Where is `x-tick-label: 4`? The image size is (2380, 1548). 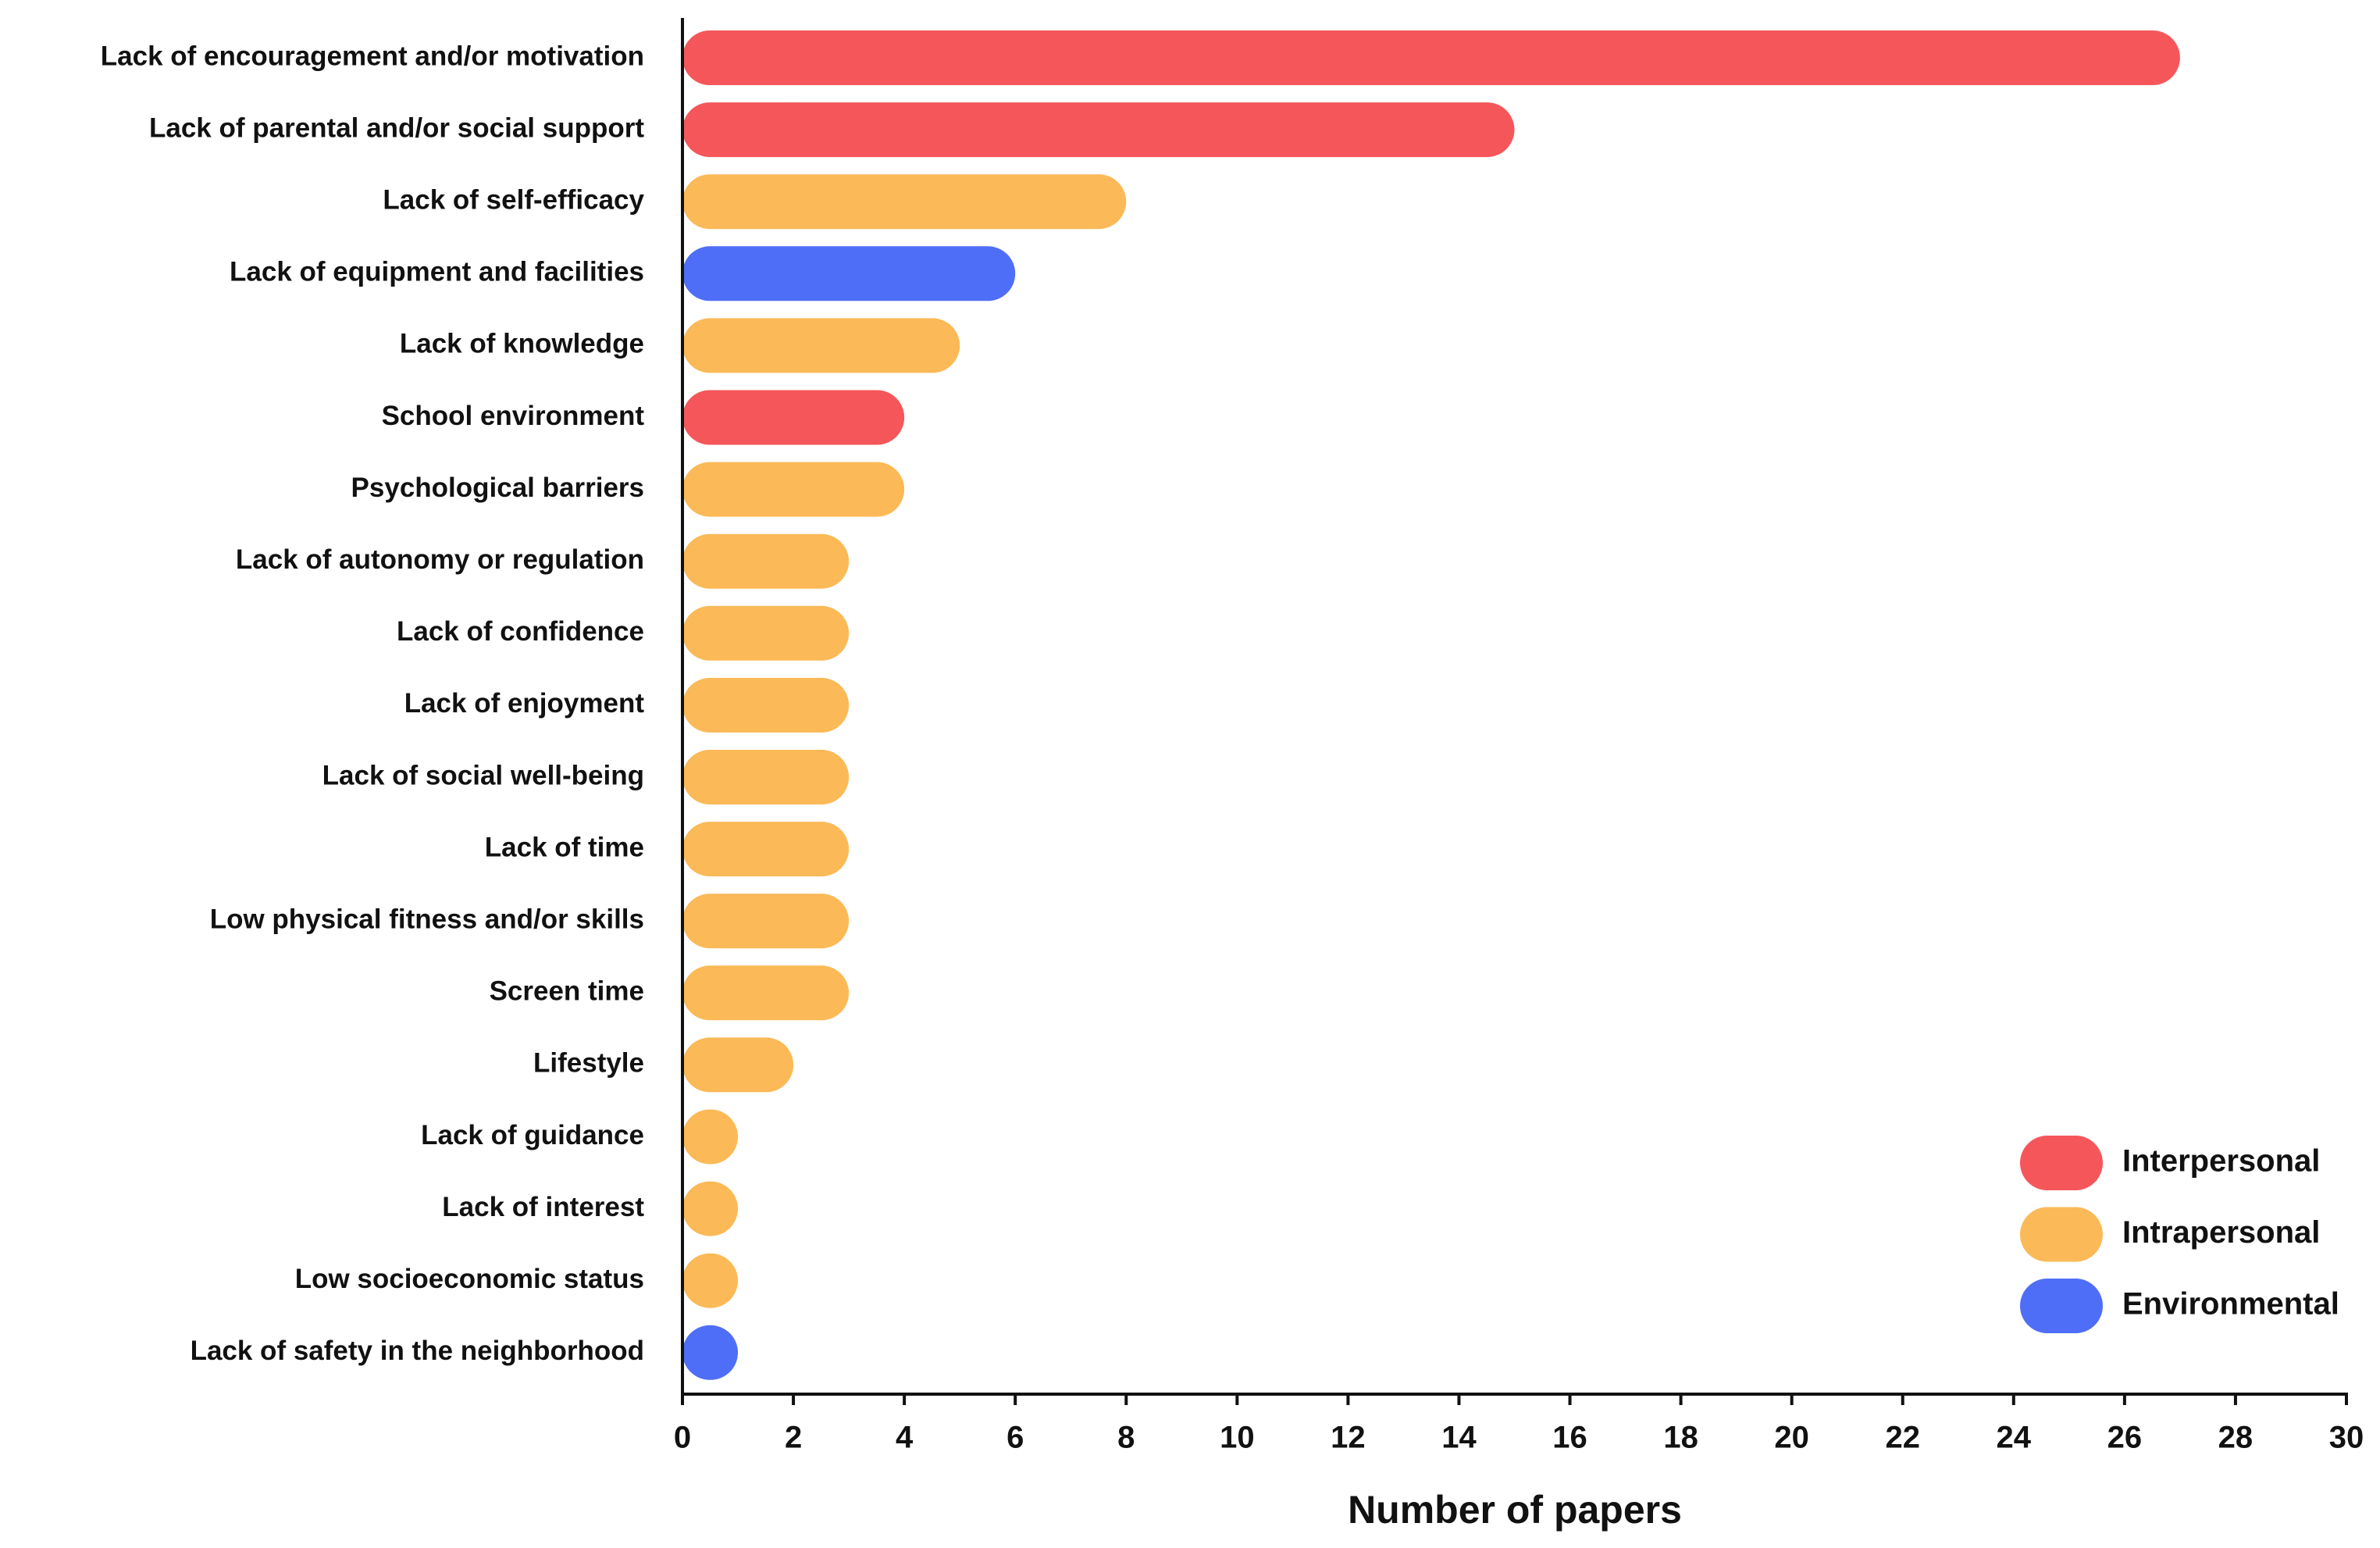
x-tick-label: 4 is located at coordinates (905, 1438).